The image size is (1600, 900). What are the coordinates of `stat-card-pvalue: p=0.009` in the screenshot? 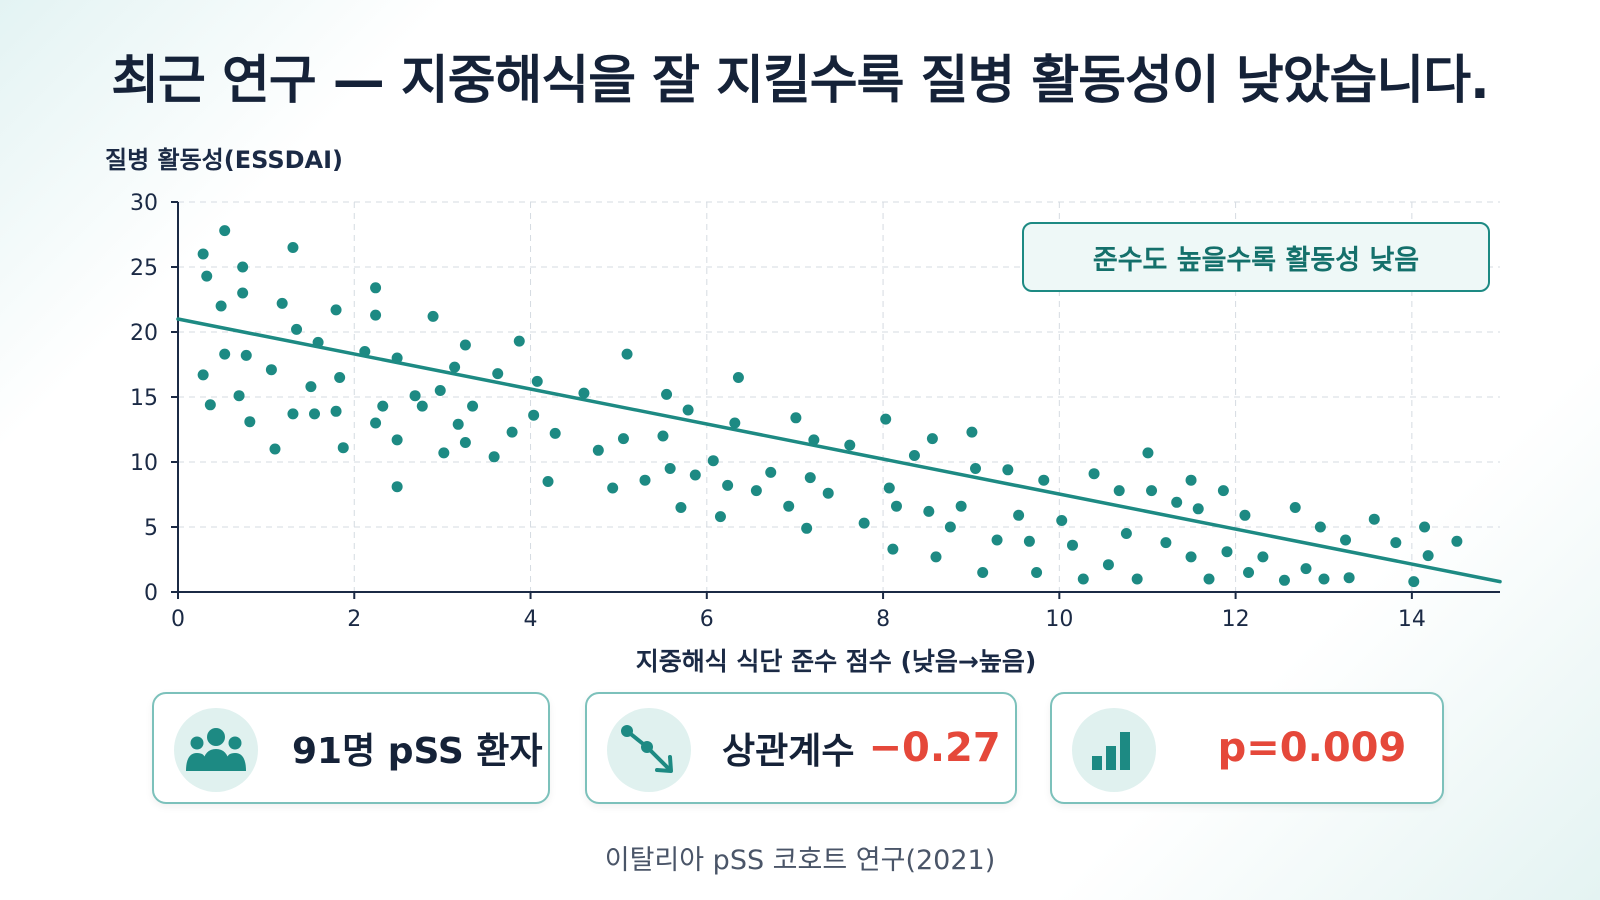 It's located at (1247, 748).